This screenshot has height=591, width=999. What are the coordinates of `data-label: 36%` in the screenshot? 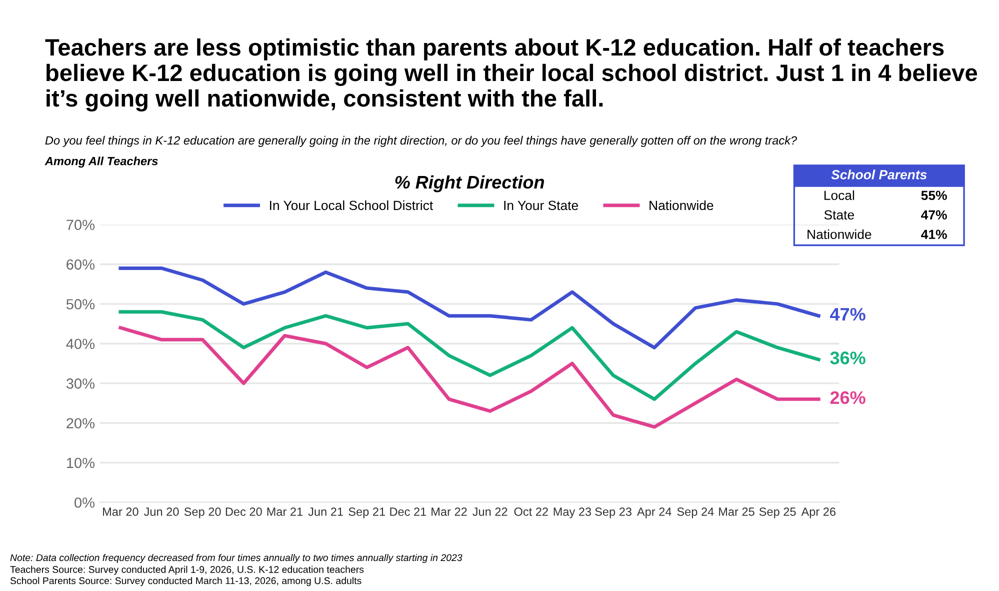 It's located at (848, 358).